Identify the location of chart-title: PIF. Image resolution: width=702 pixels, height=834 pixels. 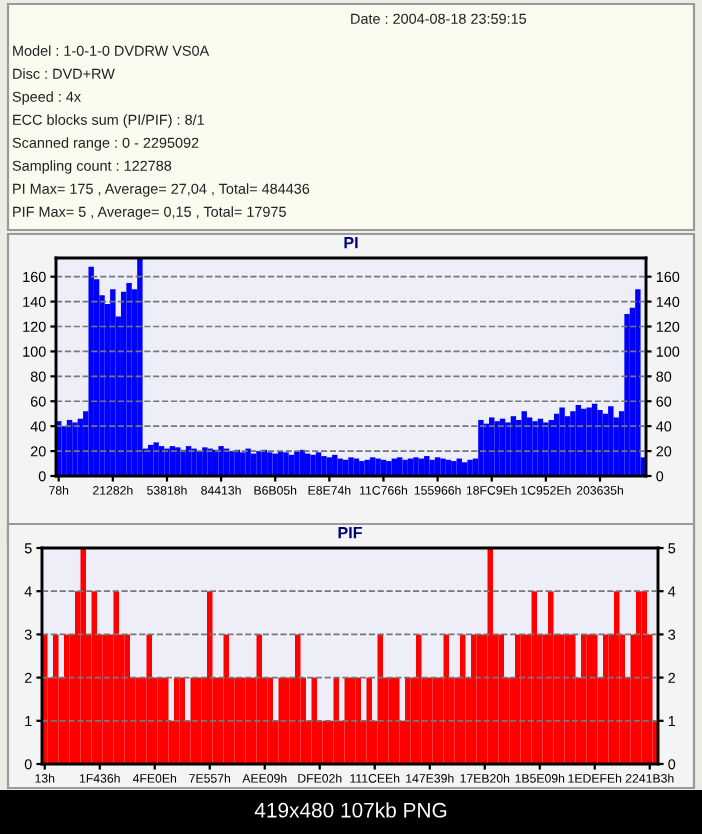
(350, 533).